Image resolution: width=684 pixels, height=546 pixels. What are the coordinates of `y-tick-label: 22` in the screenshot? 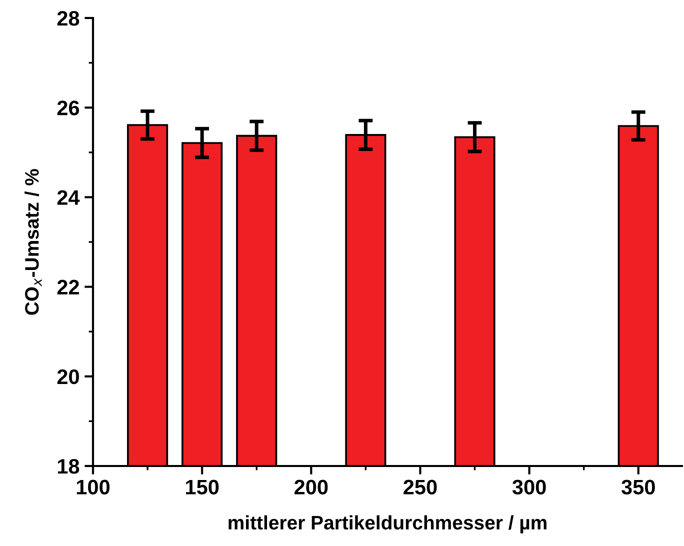 It's located at (68, 287).